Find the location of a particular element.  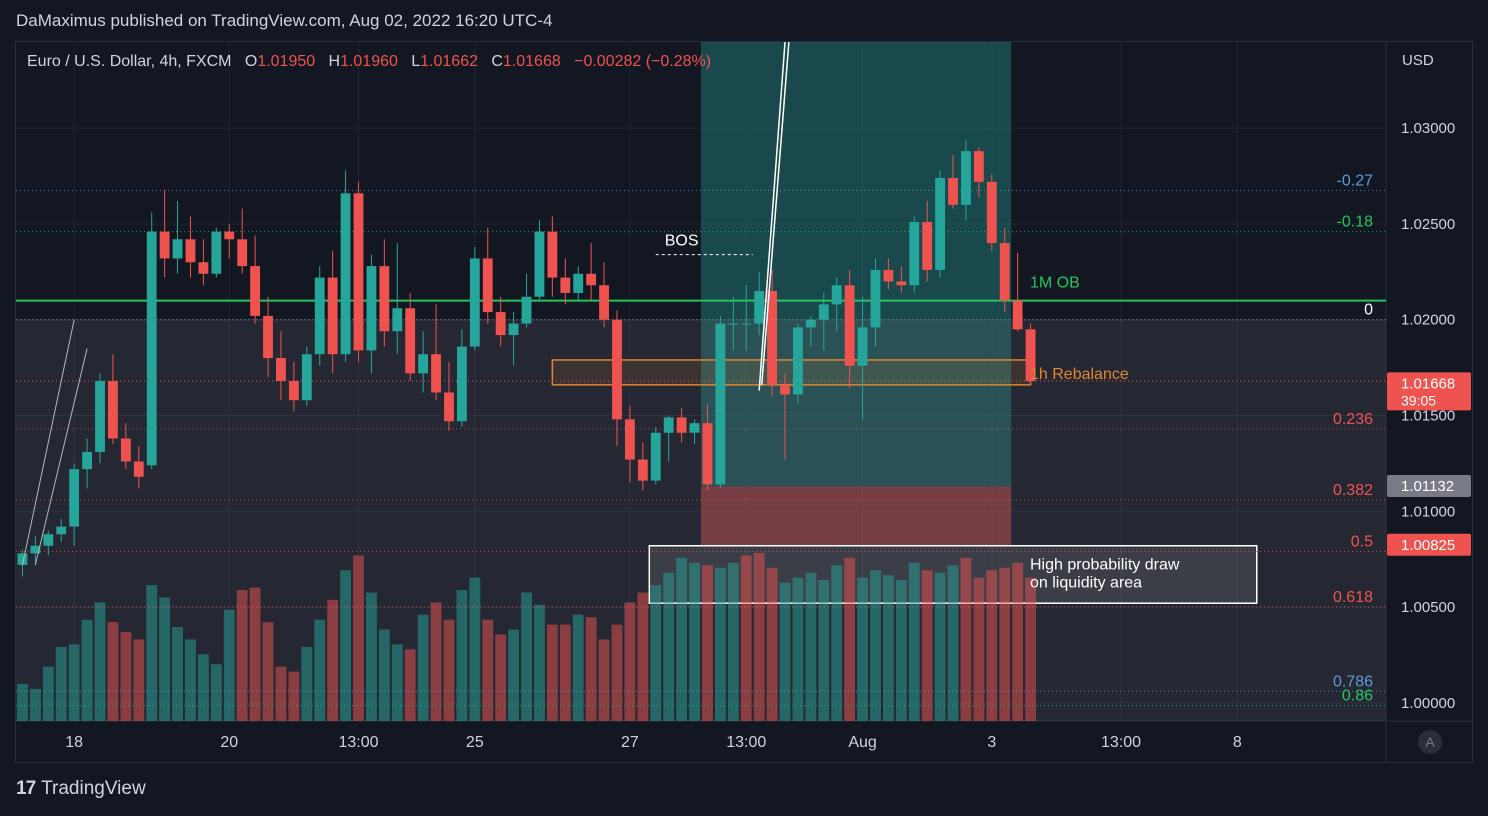

fib-label: 0.236 is located at coordinates (1353, 419).